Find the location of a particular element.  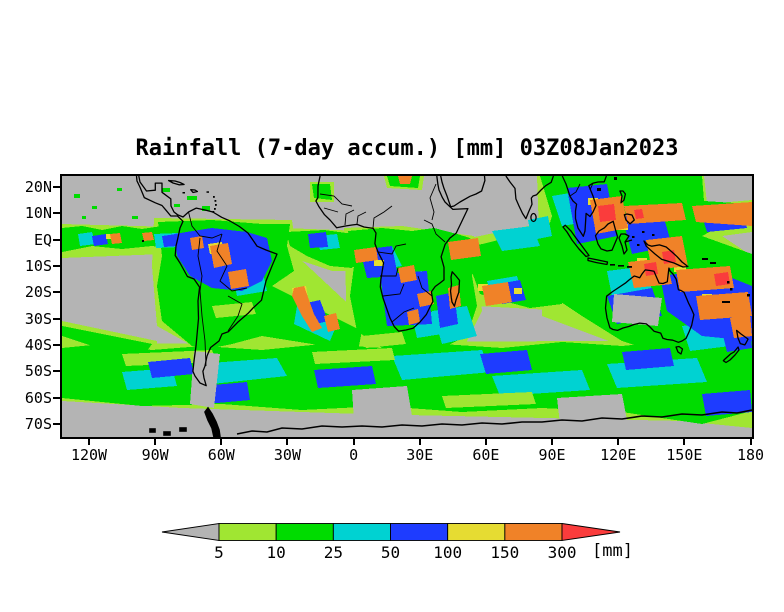

lat-tick-label: 10S is located at coordinates (38, 265).